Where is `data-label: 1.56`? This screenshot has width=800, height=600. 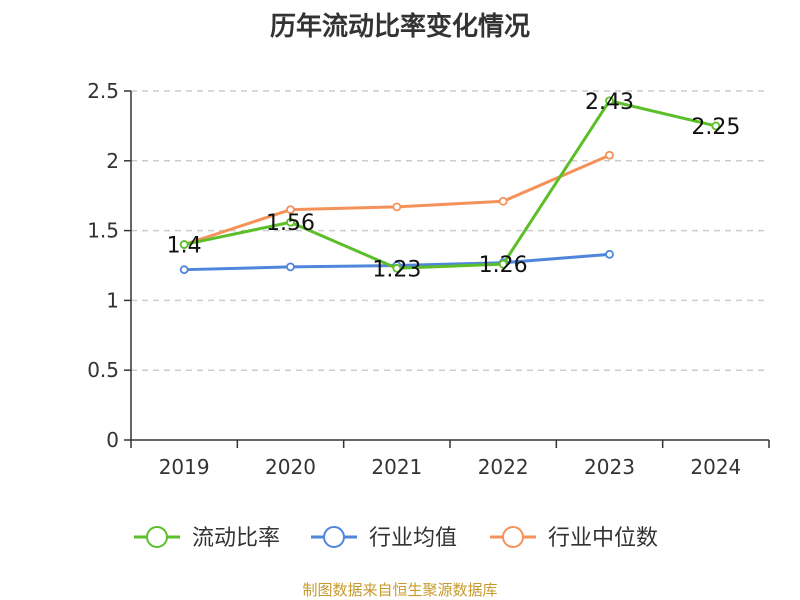 data-label: 1.56 is located at coordinates (290, 223).